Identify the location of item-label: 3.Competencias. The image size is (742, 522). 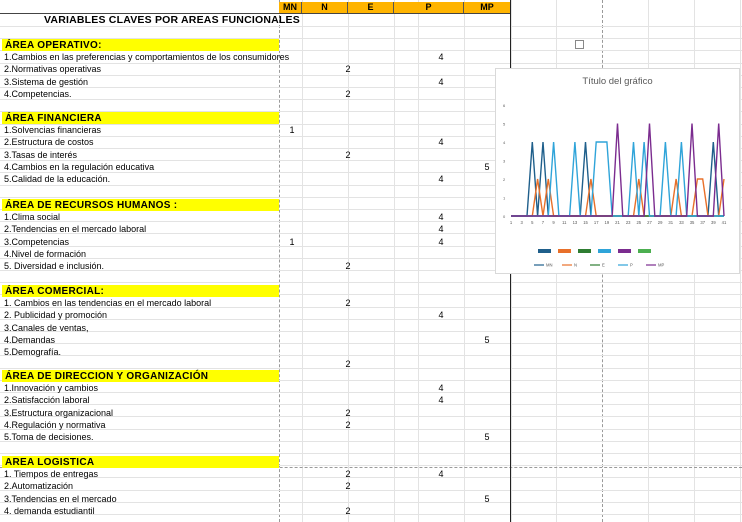
(37, 242).